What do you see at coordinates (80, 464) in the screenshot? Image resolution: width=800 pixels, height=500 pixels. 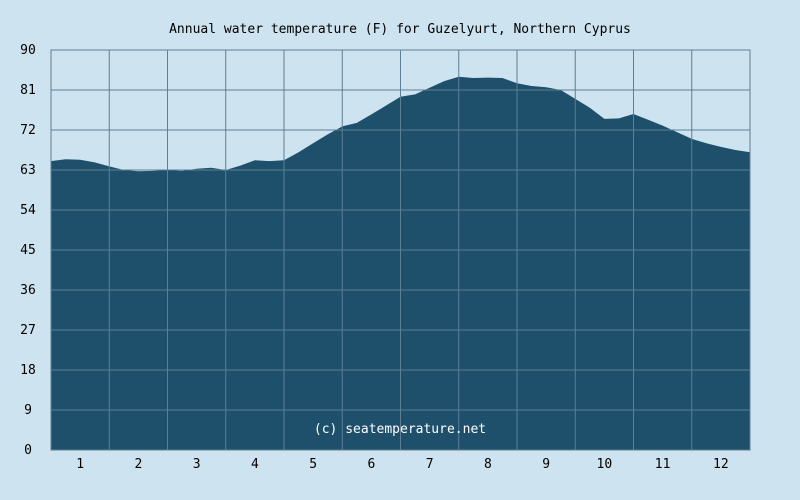 I see `x-tick-label: 1` at bounding box center [80, 464].